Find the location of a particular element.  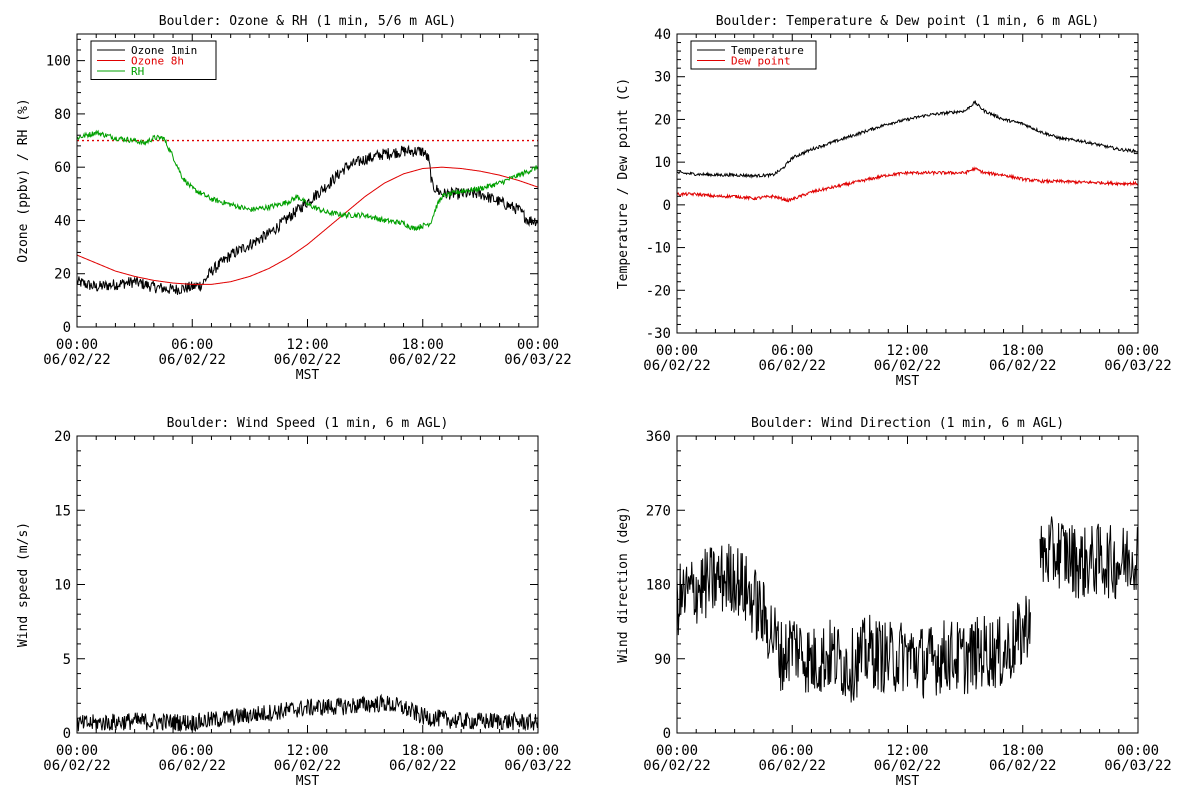

series-line-ozone-8h is located at coordinates (307, 225).